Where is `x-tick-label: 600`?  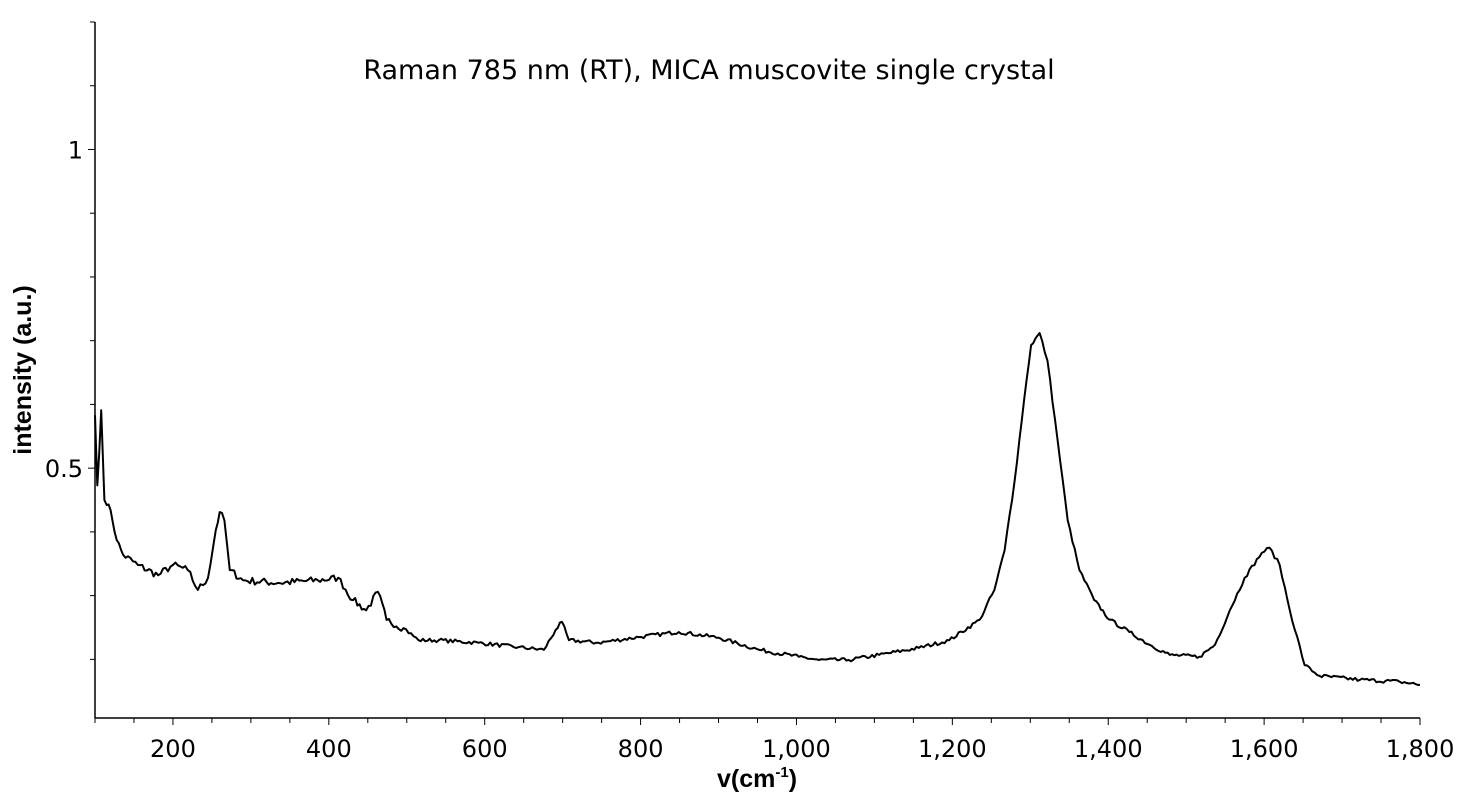
x-tick-label: 600 is located at coordinates (485, 749).